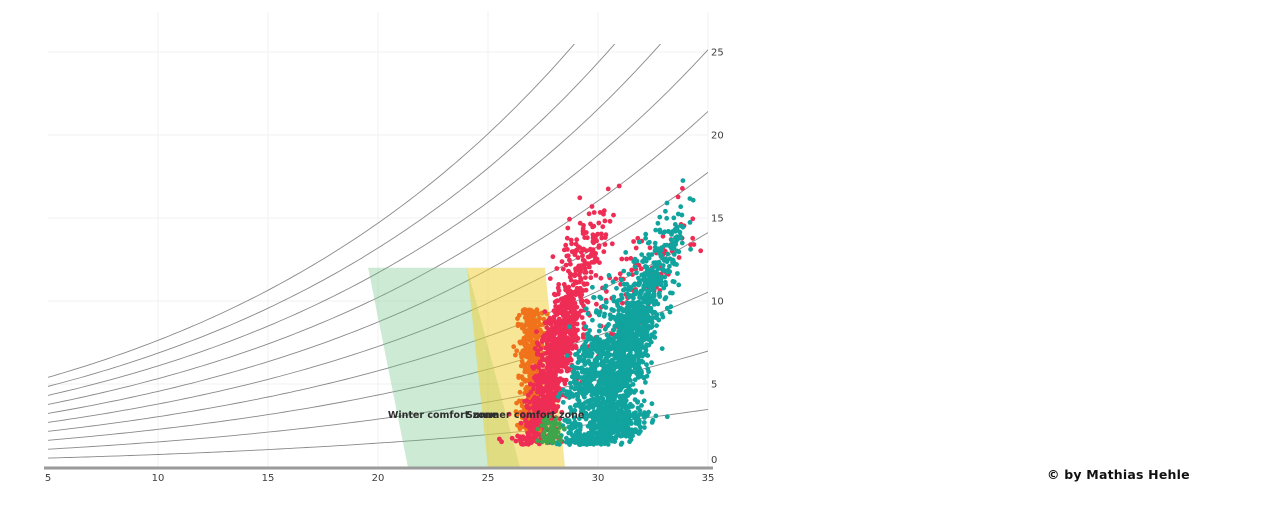 This screenshot has width=1280, height=521. Describe the element at coordinates (717, 219) in the screenshot. I see `y-tick-label-15: 15` at that location.